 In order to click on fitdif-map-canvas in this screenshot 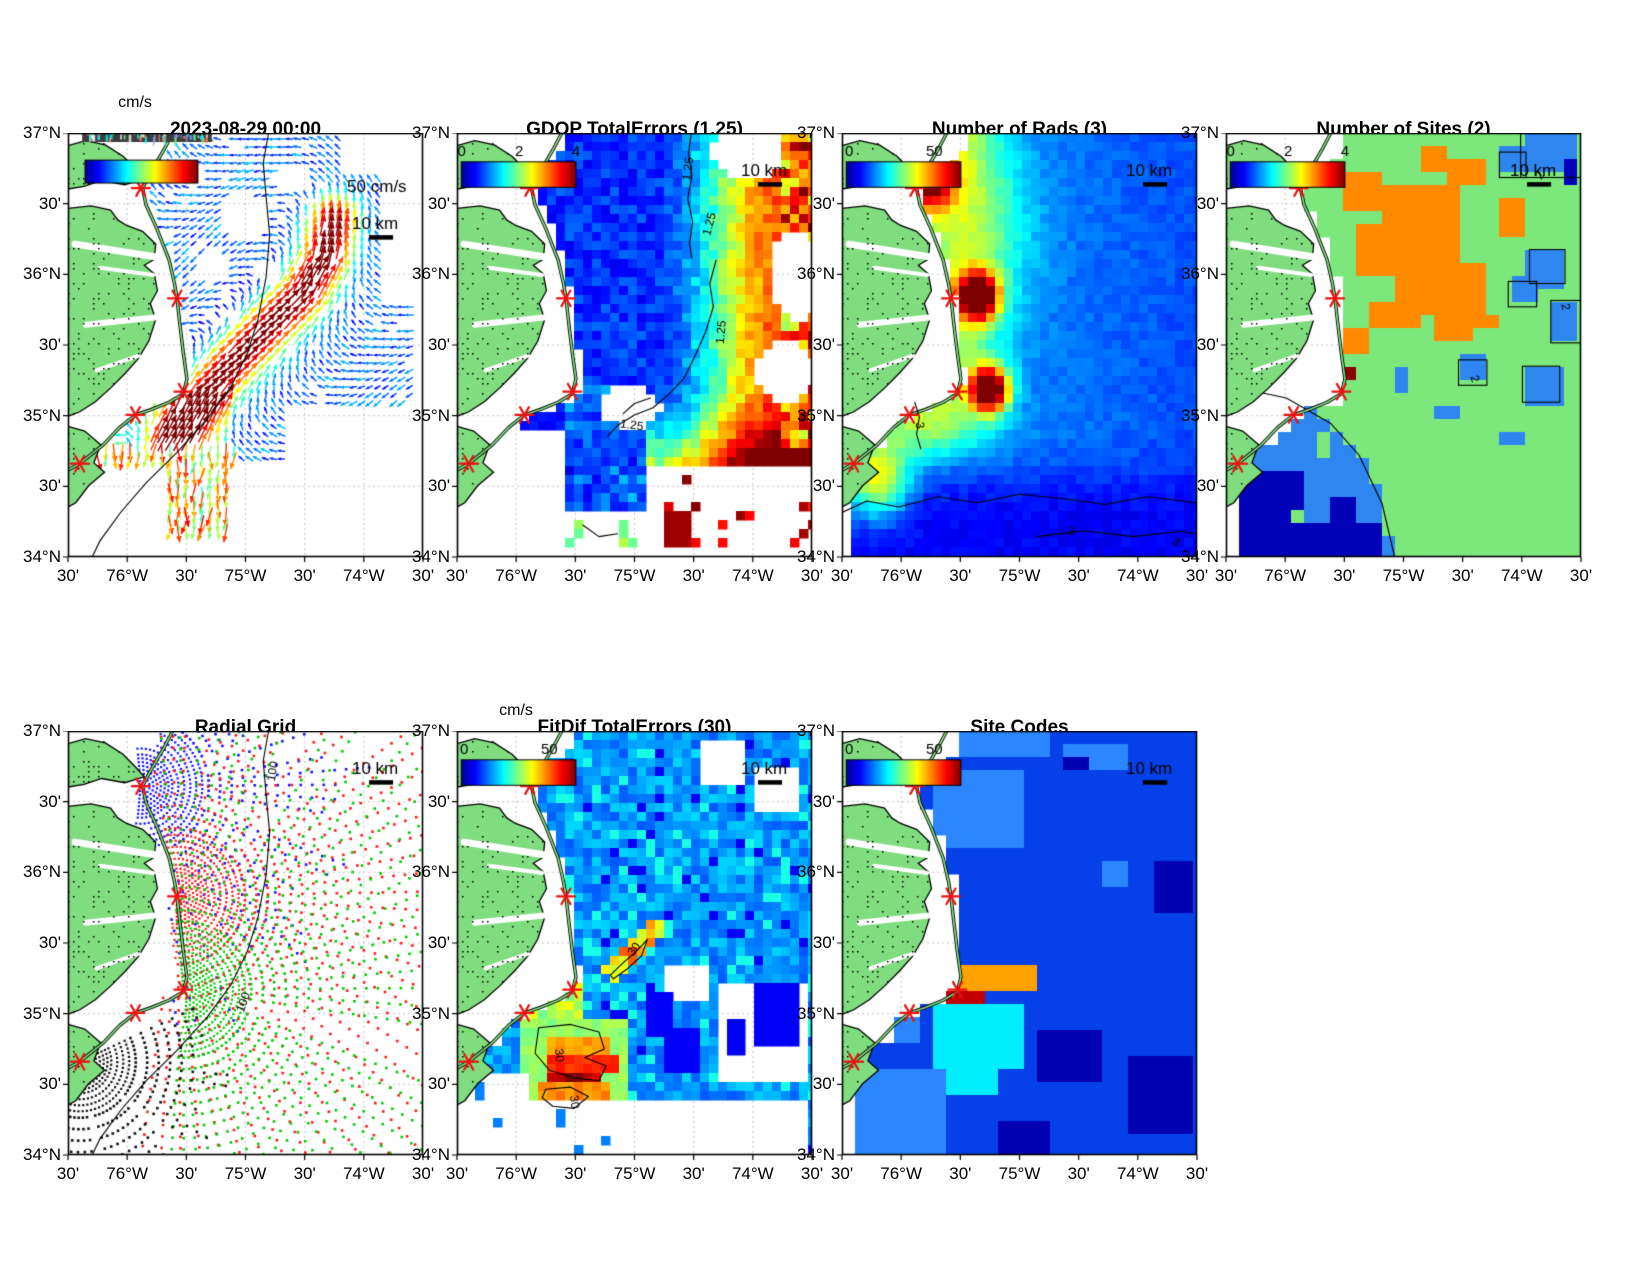, I will do `click(634, 947)`.